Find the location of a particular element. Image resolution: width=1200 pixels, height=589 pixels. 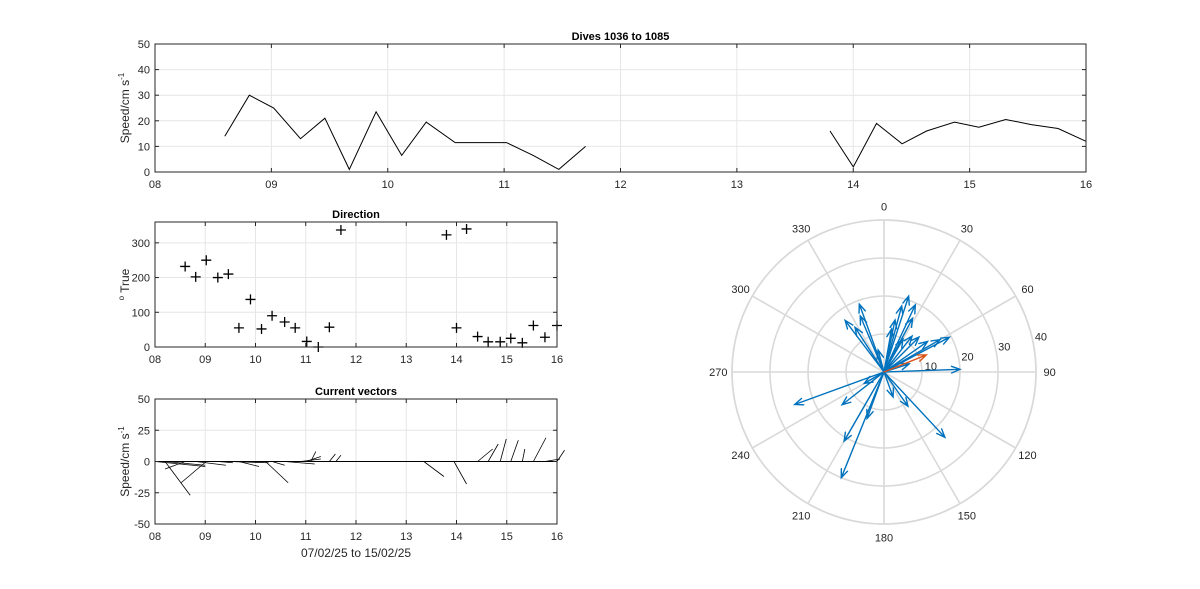

y-tick-label: -50 is located at coordinates (142, 525).